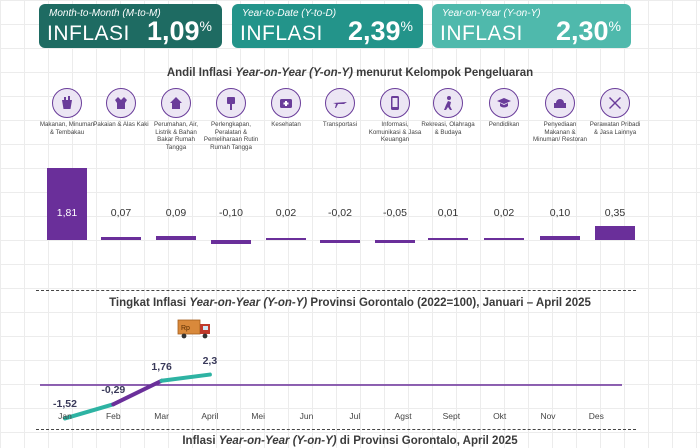 Image resolution: width=700 pixels, height=448 pixels. I want to click on category-name: Makanan, Minuman & Tembakau, so click(67, 128).